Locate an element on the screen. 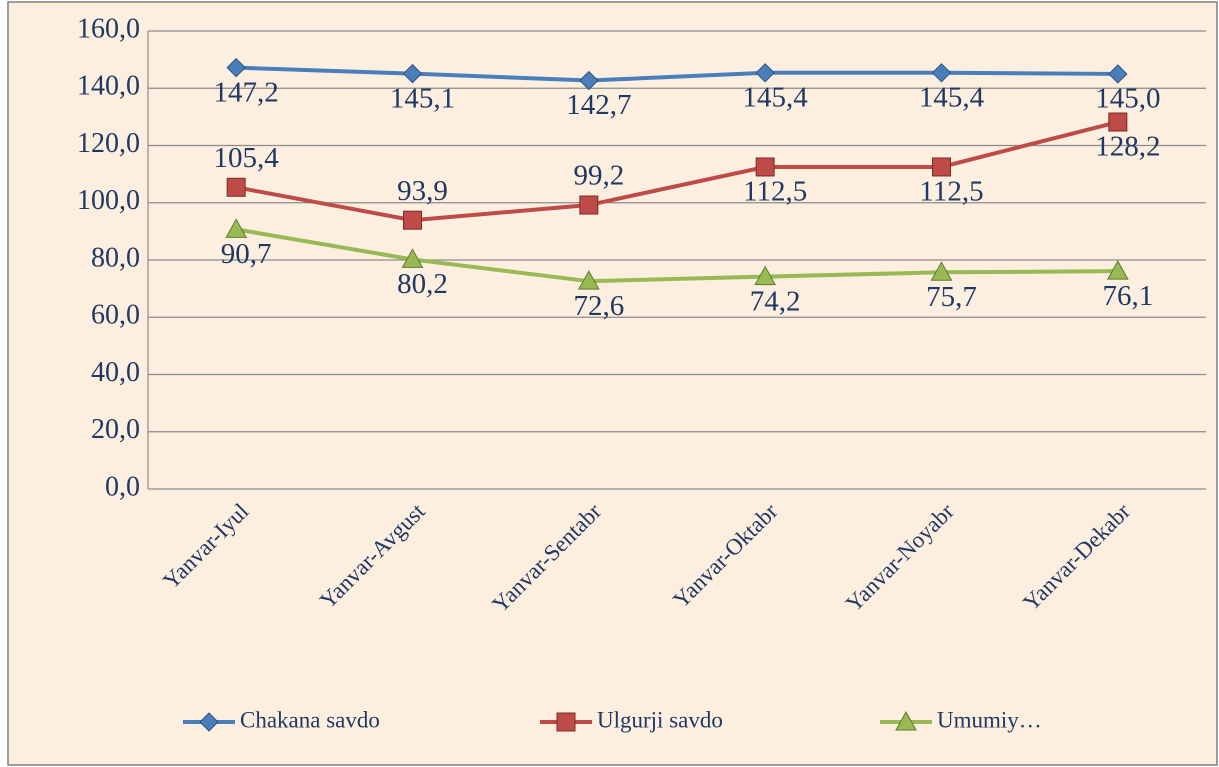 The height and width of the screenshot is (767, 1219). y-tick-label: 140,0 is located at coordinates (108, 86).